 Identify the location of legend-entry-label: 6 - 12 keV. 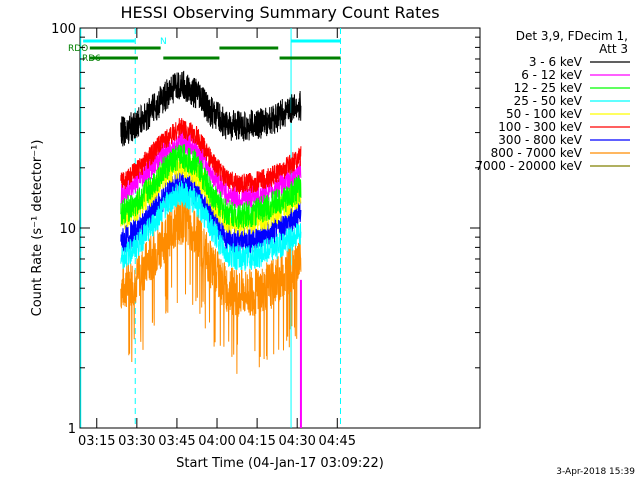
(552, 75).